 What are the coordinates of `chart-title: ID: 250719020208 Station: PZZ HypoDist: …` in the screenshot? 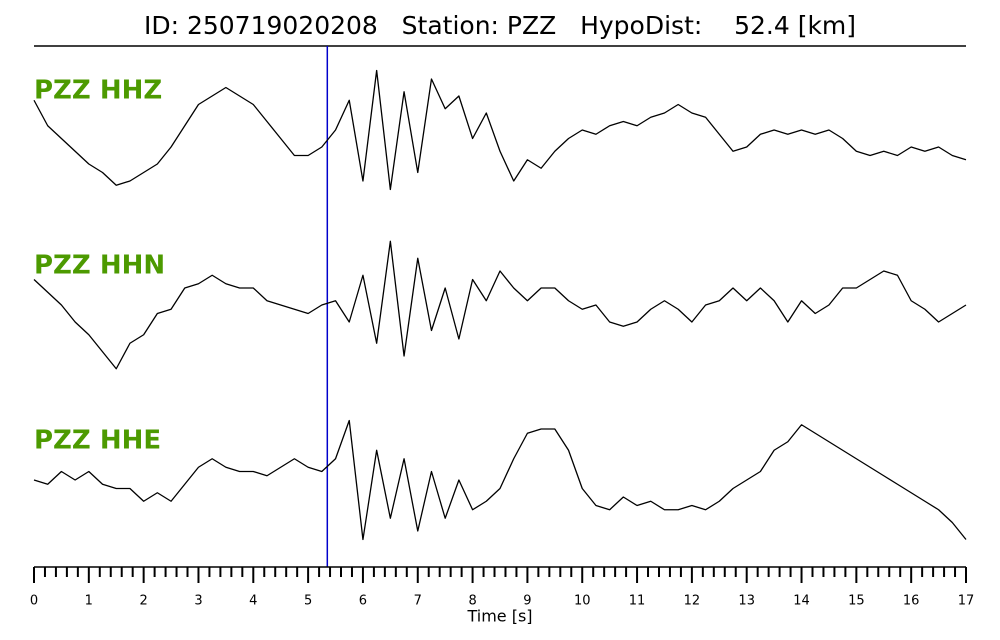 It's located at (500, 25).